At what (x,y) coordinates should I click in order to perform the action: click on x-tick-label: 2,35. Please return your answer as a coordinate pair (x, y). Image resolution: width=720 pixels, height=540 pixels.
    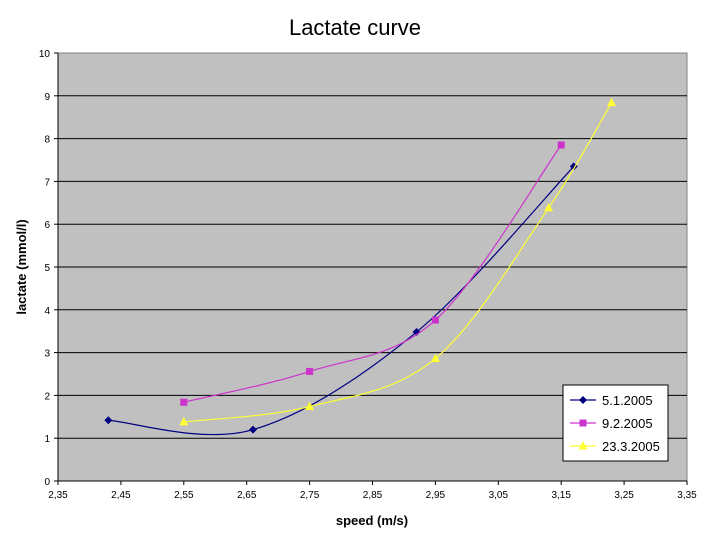
    Looking at the image, I should click on (58, 495).